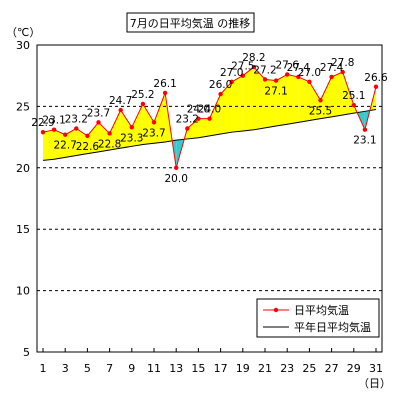 This screenshot has width=400, height=404. What do you see at coordinates (198, 368) in the screenshot?
I see `x-tick-label: 15` at bounding box center [198, 368].